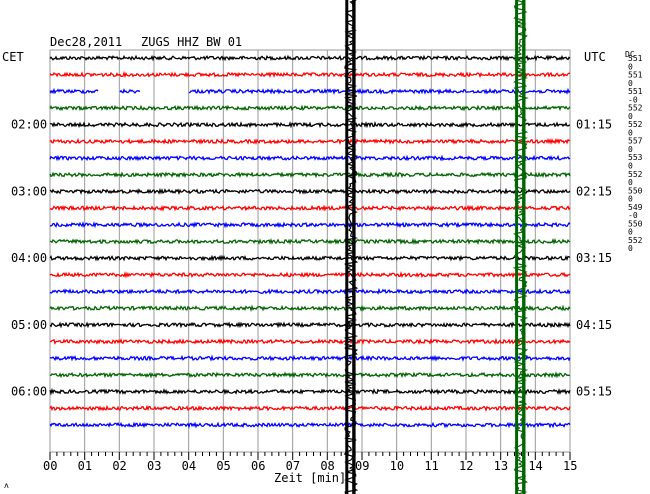  Describe the element at coordinates (258, 466) in the screenshot. I see `x-tick-label: 06` at that location.